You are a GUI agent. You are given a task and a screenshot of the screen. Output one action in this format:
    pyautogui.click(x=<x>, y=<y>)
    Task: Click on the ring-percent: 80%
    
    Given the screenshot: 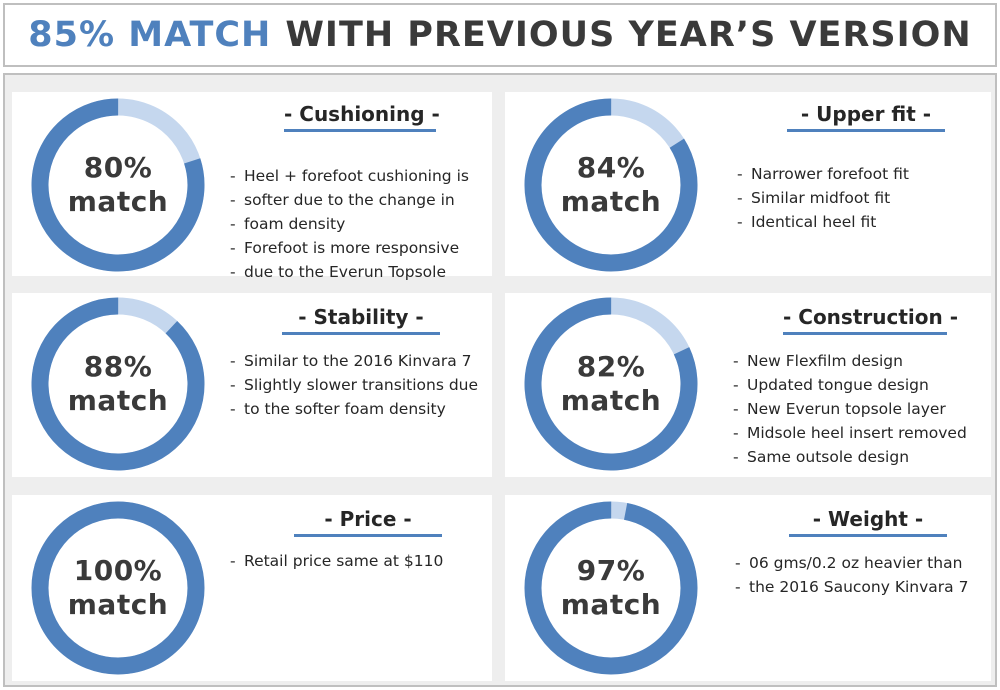 What is the action you would take?
    pyautogui.click(x=118, y=167)
    